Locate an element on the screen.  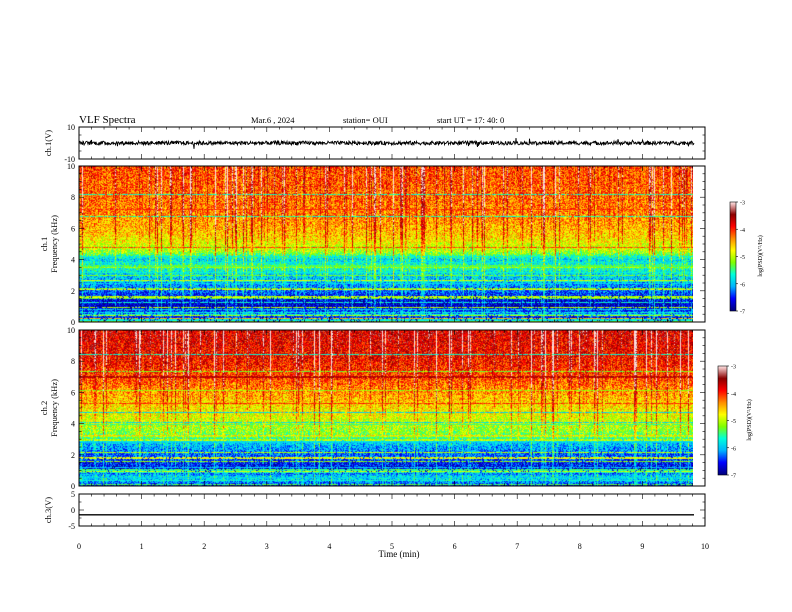
x-axis-label: Time (min) is located at coordinates (399, 554).